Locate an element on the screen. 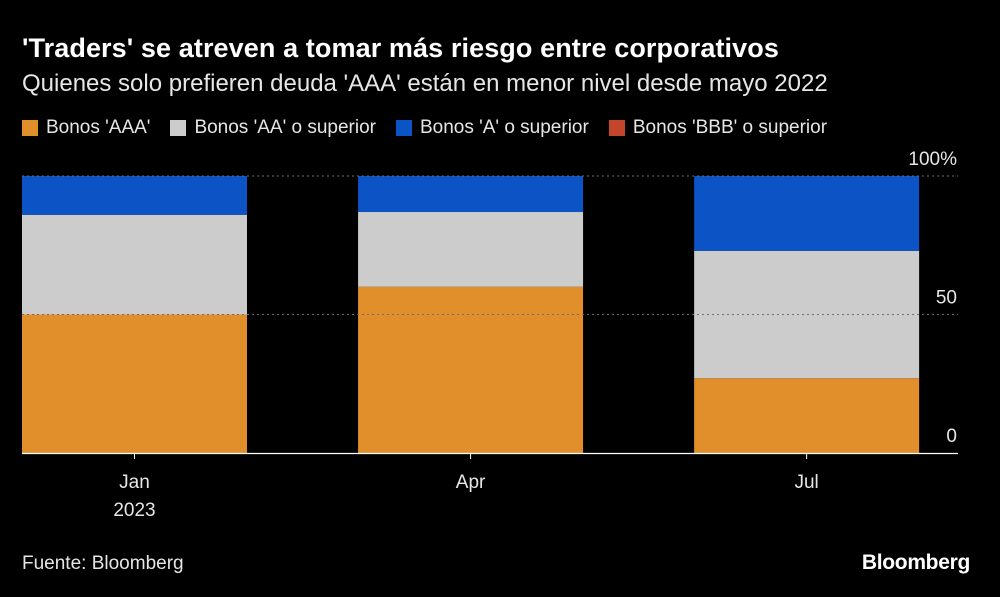 This screenshot has width=1000, height=597. legend-label-a: Bonos 'A' o superior is located at coordinates (504, 127).